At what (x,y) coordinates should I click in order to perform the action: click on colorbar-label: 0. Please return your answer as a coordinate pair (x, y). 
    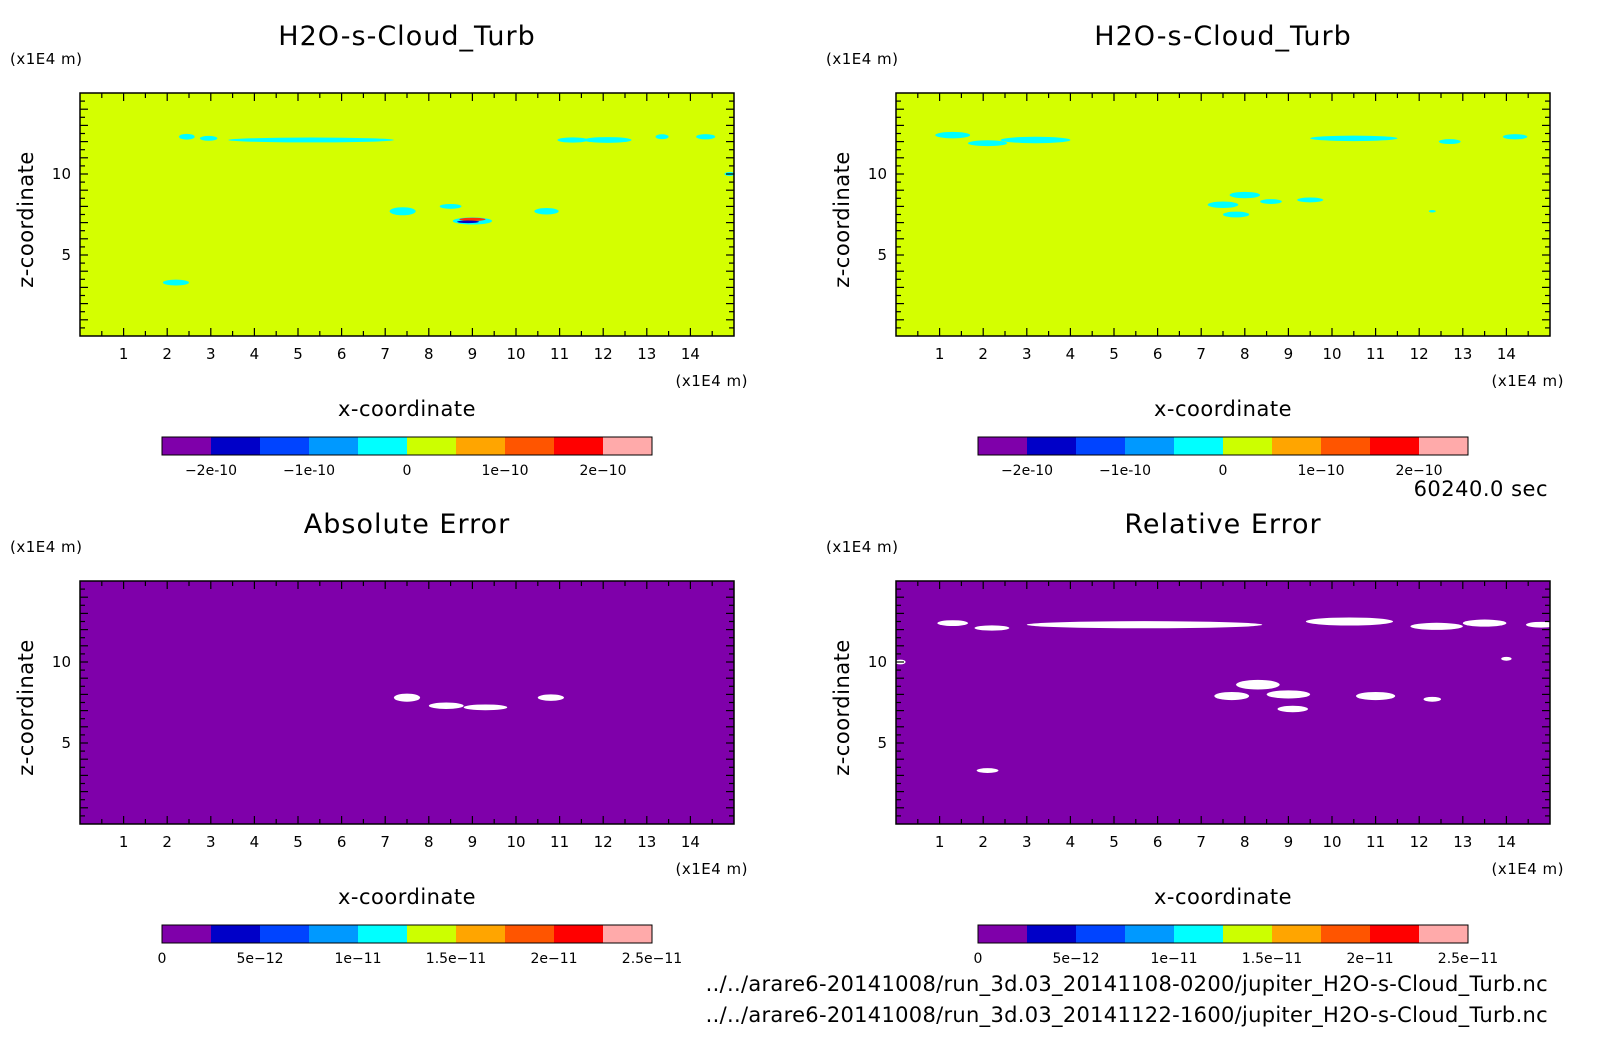
    Looking at the image, I should click on (407, 471).